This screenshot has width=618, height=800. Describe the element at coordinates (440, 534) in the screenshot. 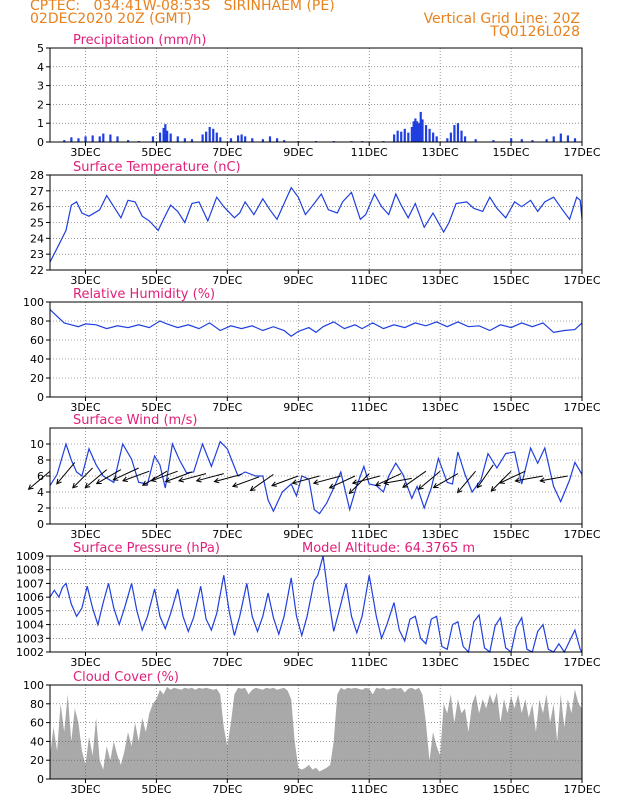

I see `wind-xtick-label: 13DEC` at that location.